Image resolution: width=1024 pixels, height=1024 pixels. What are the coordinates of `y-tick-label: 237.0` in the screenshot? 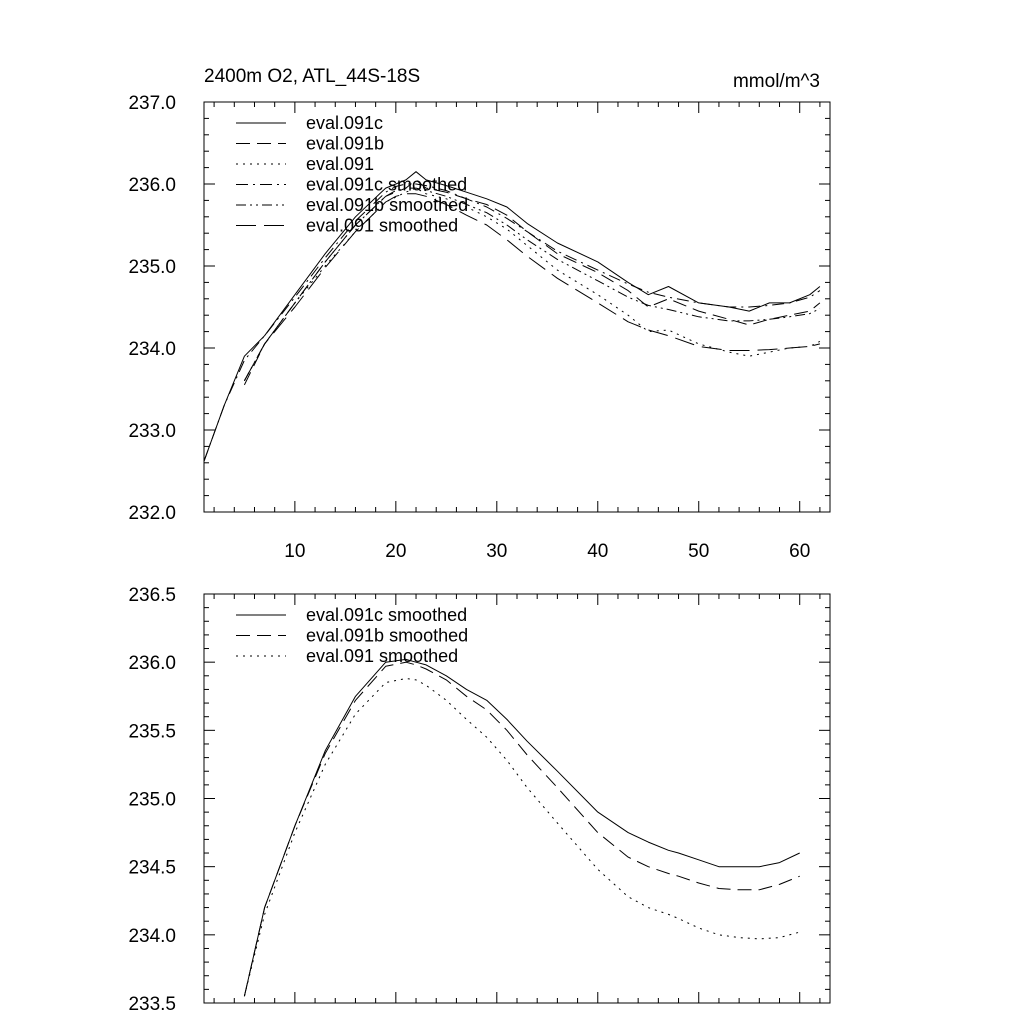 It's located at (152, 103).